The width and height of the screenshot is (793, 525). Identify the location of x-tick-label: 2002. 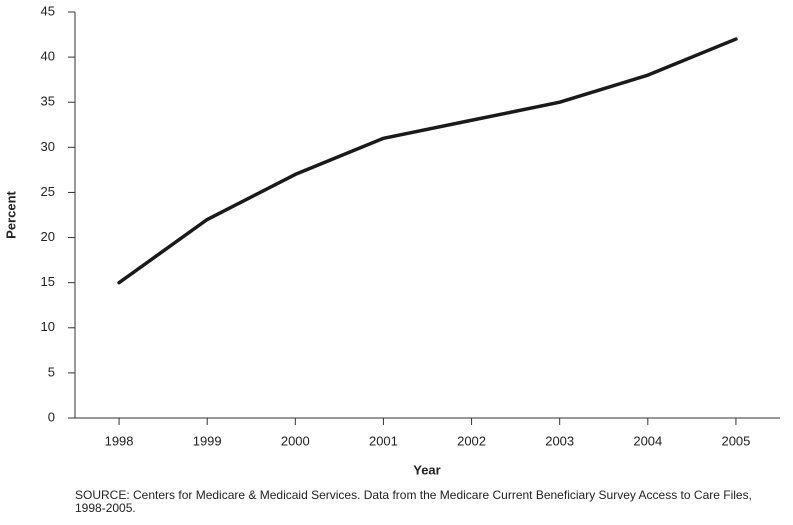
(471, 440).